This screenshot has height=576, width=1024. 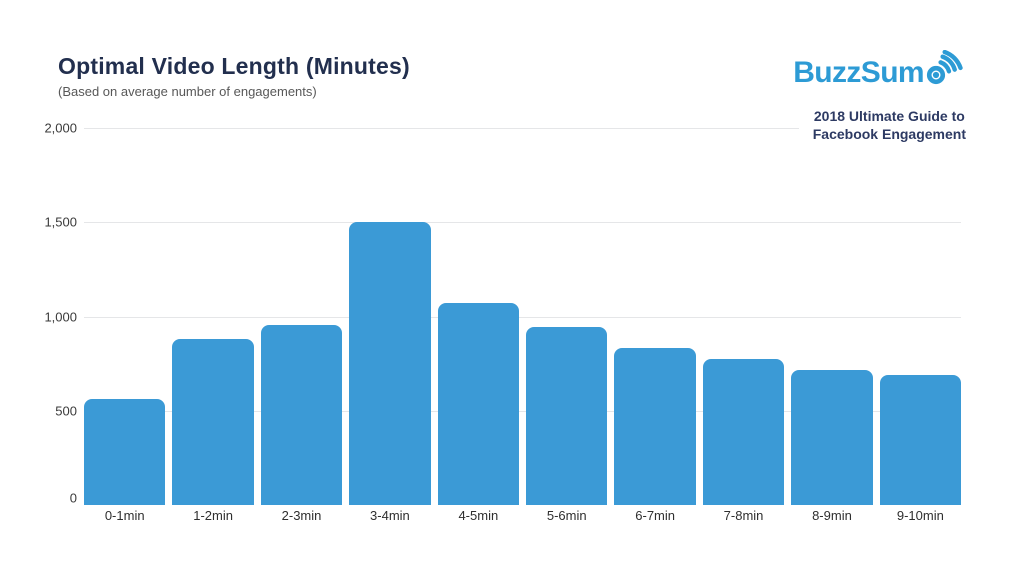 I want to click on bar-6-7min, so click(x=655, y=426).